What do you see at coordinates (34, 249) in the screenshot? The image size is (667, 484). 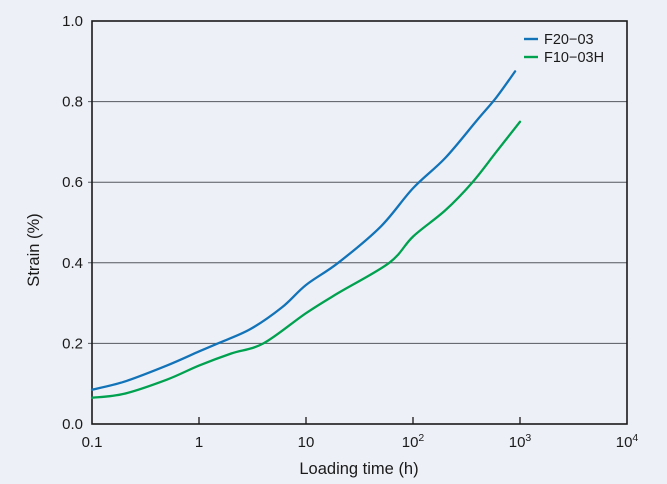 I see `y-axis-label: Strain (%)` at bounding box center [34, 249].